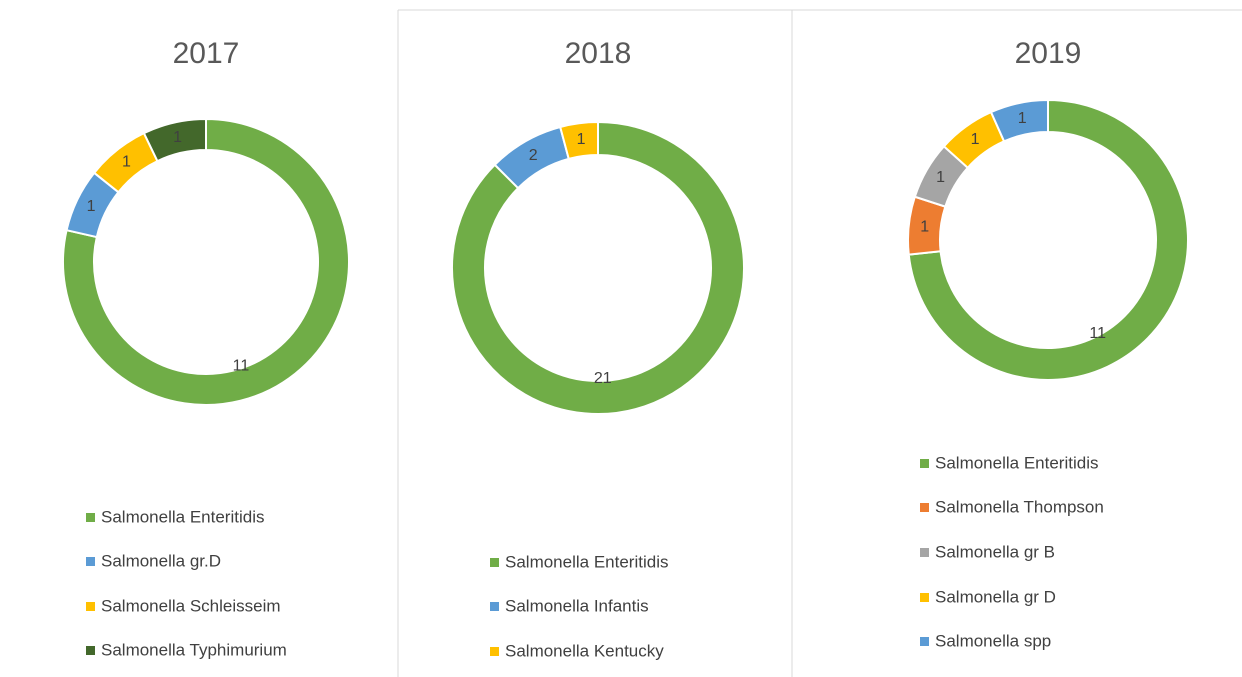  I want to click on legend-label: Salmonella Schleisseim, so click(191, 605).